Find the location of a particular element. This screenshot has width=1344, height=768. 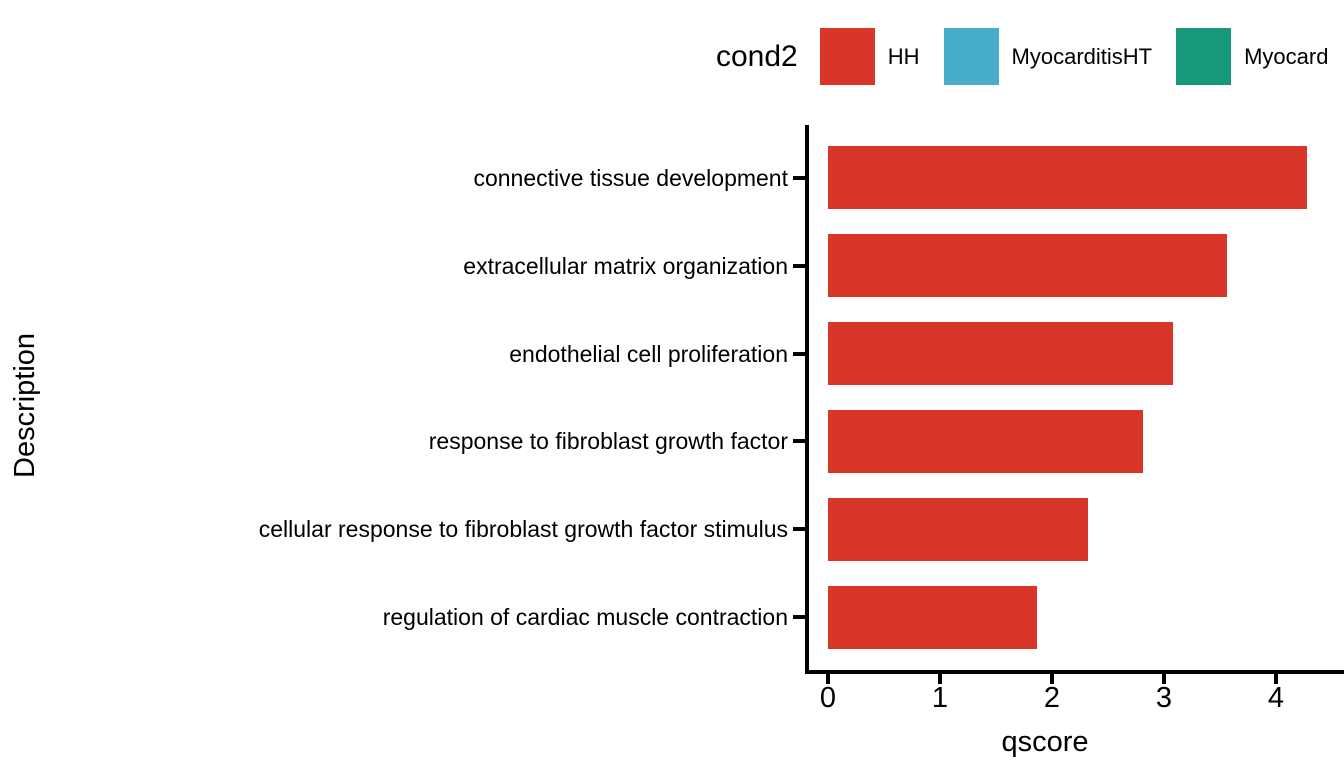

legend-items: HH MyocarditisHT Myocard is located at coordinates (1081, 56).